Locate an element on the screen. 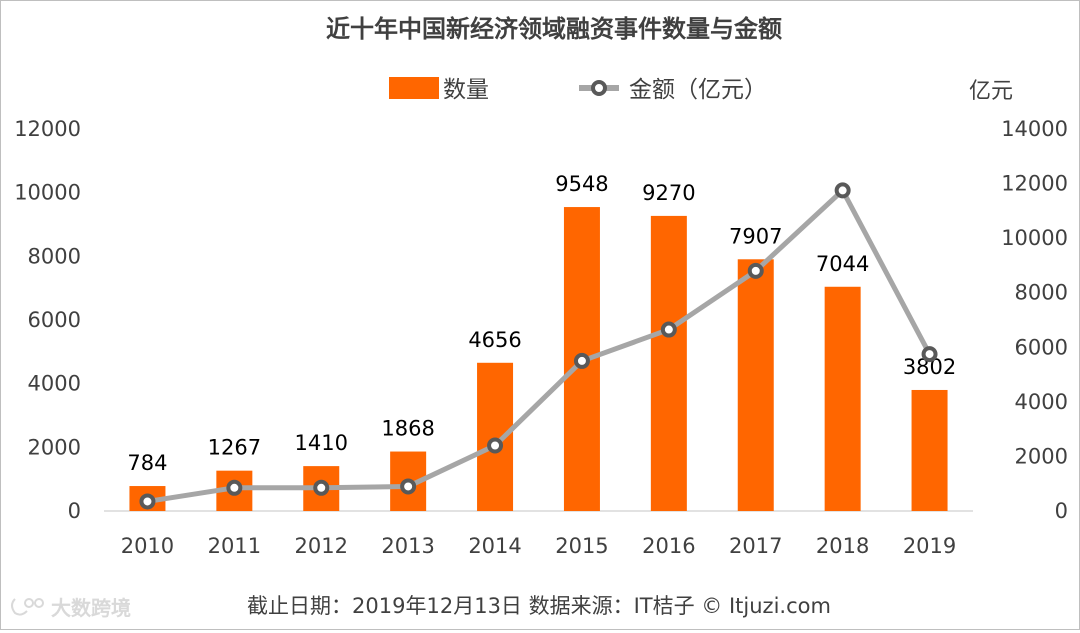 Image resolution: width=1080 pixels, height=633 pixels. left-axis-tick-label: 12000 is located at coordinates (47, 129).